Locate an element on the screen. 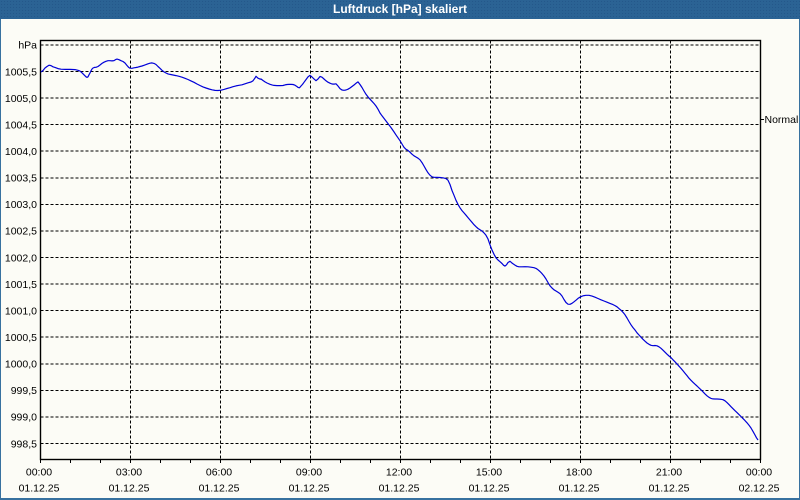 This screenshot has height=500, width=800. svg-text: 1003,0 is located at coordinates (21, 205).